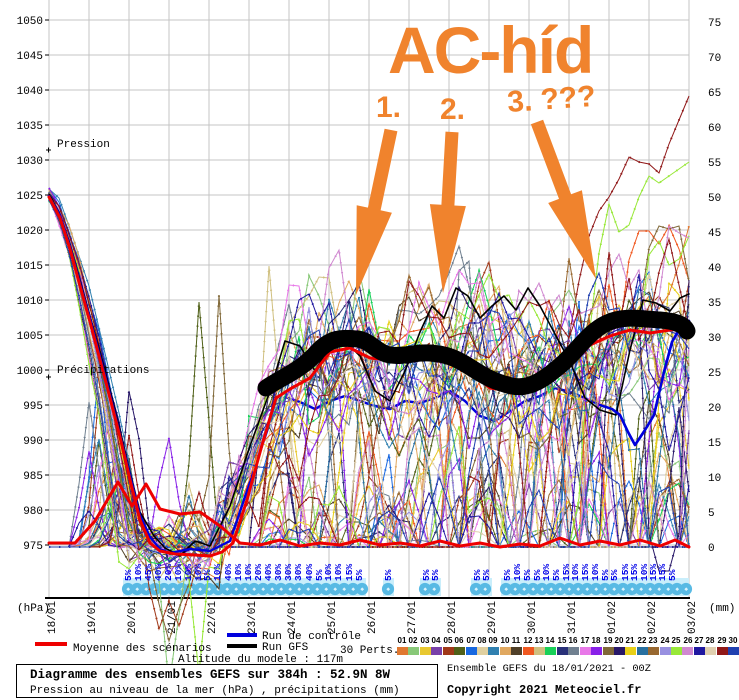  I want to click on svg-text: 30 Perts., so click(369, 651).